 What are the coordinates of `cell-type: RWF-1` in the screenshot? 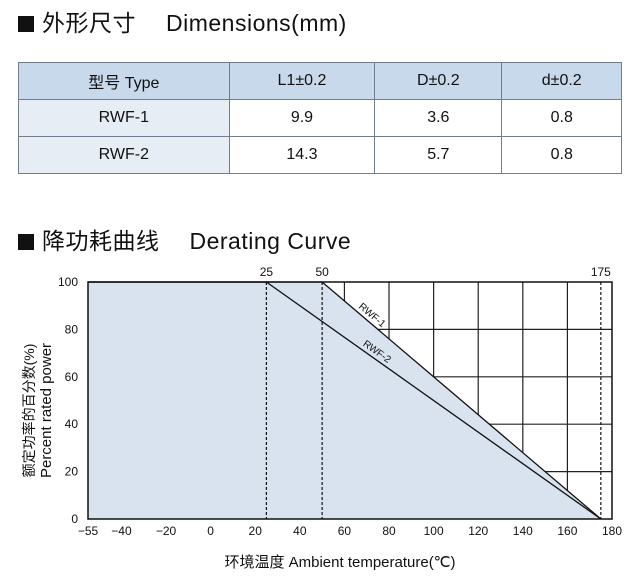 It's located at (124, 118).